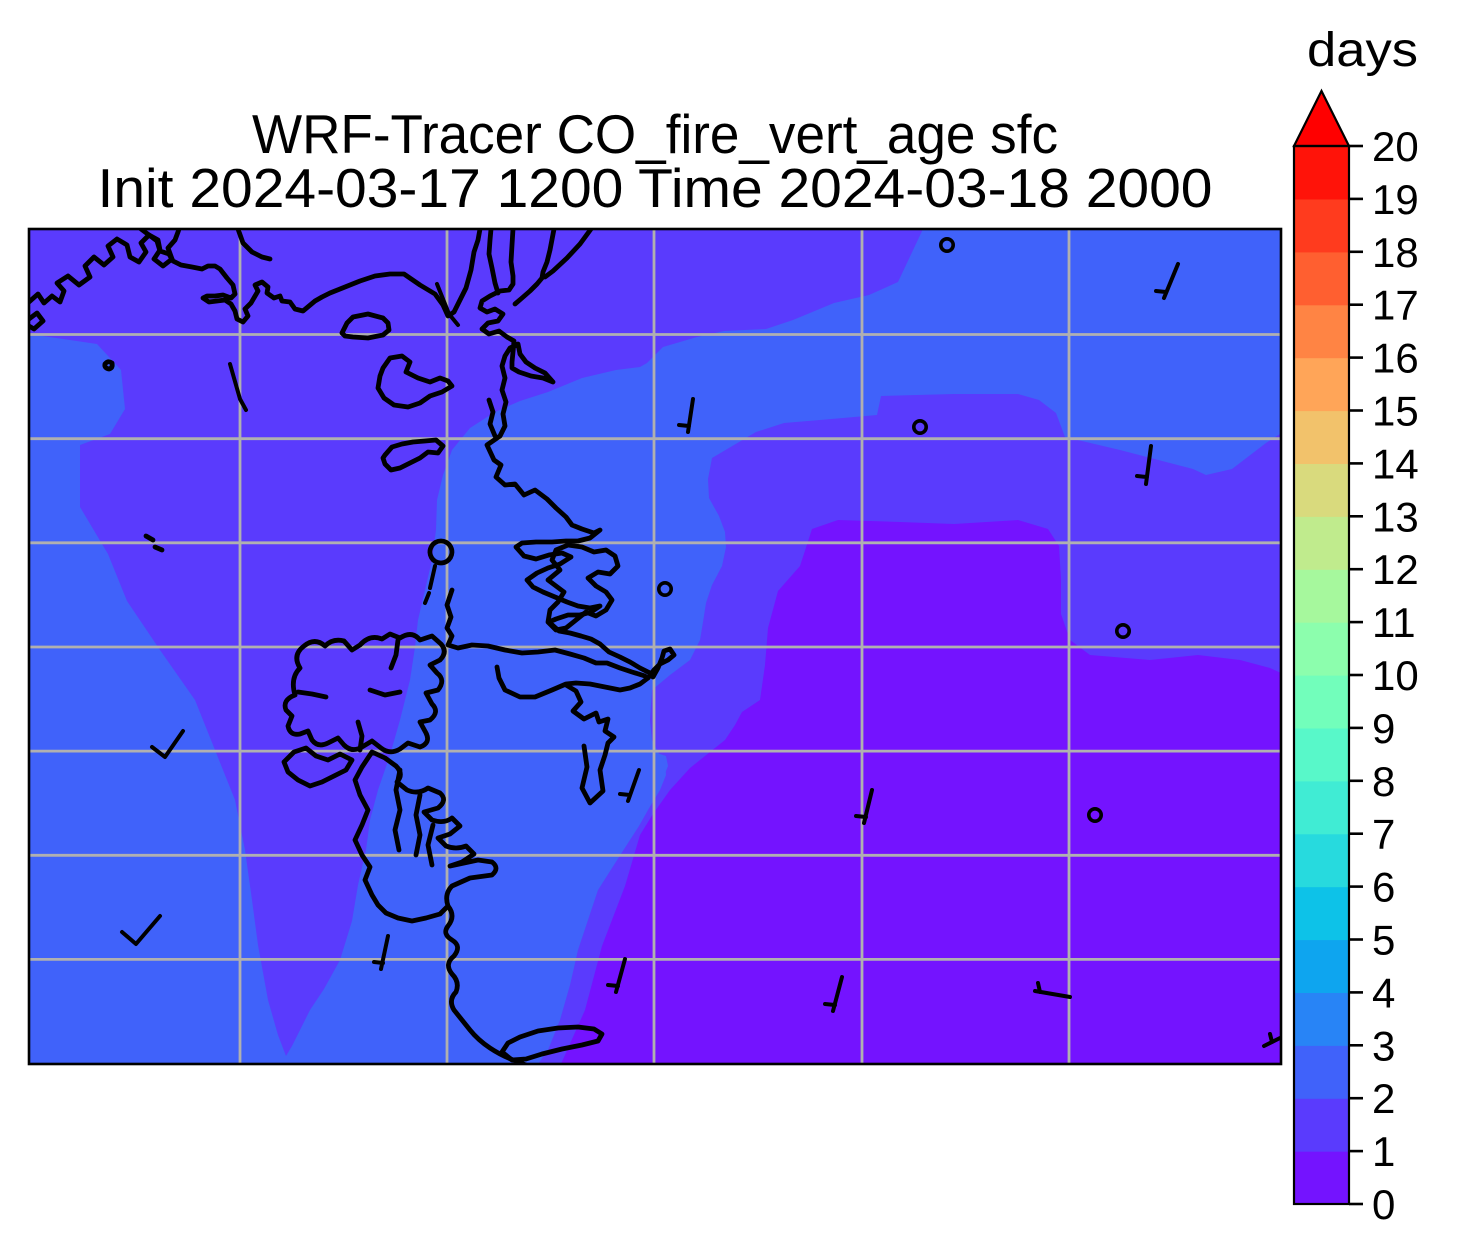 This screenshot has height=1256, width=1462. What do you see at coordinates (1395, 411) in the screenshot?
I see `svg-text: 15` at bounding box center [1395, 411].